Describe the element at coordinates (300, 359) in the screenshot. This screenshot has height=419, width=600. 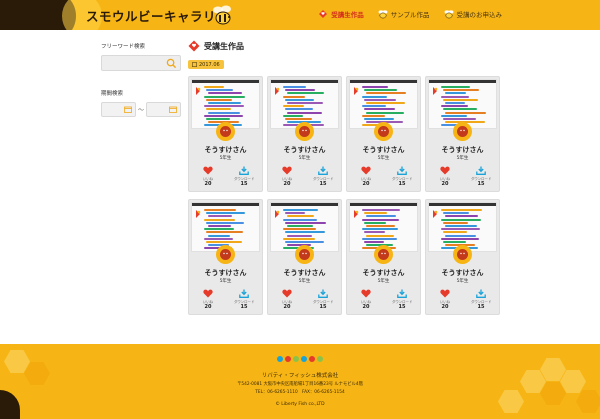
I see `company-logo-icon` at that location.